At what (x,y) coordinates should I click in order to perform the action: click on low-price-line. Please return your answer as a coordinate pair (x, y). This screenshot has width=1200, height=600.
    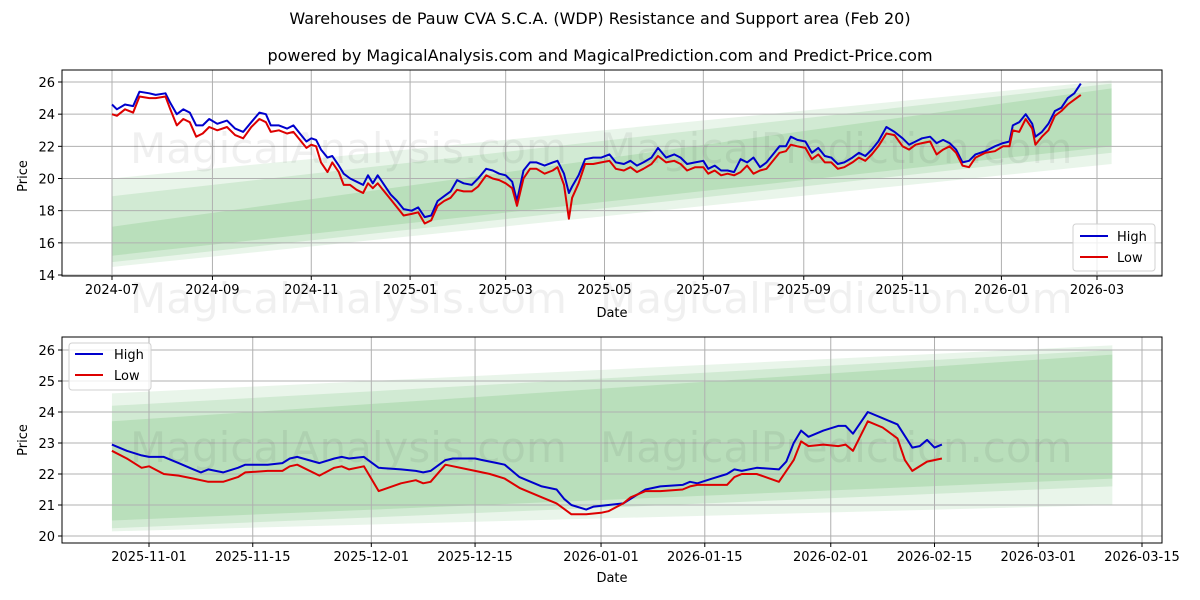
    Looking at the image, I should click on (527, 468).